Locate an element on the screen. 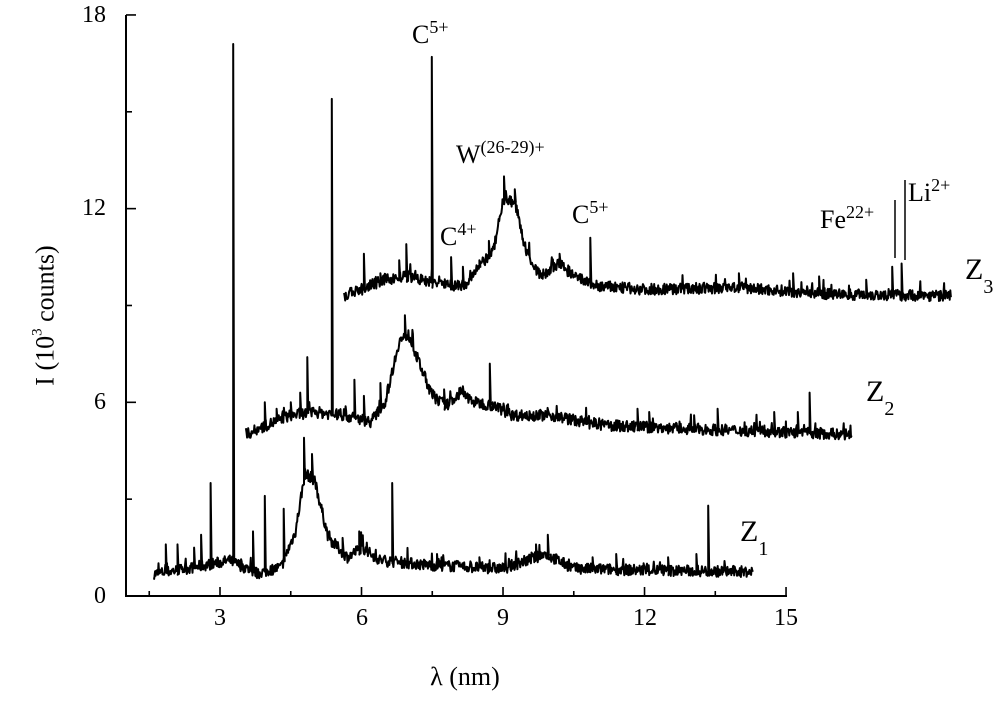 This screenshot has width=1000, height=702. y-axis-title-post: counts) is located at coordinates (45, 287).